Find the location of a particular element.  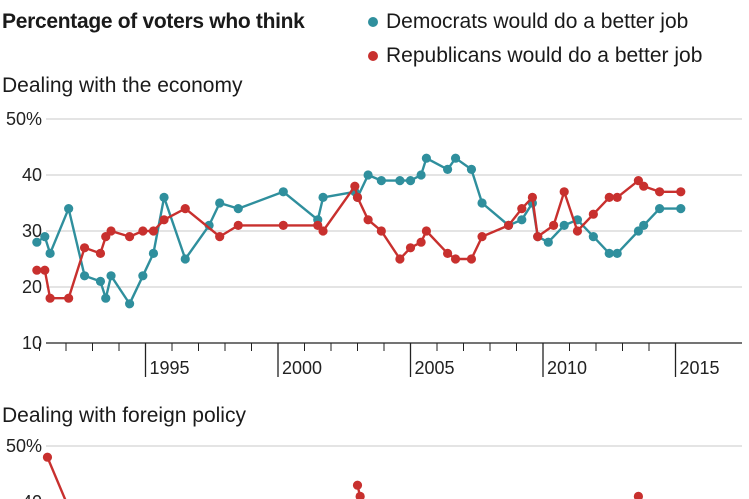

foreign-policy-series is located at coordinates (342, 475).